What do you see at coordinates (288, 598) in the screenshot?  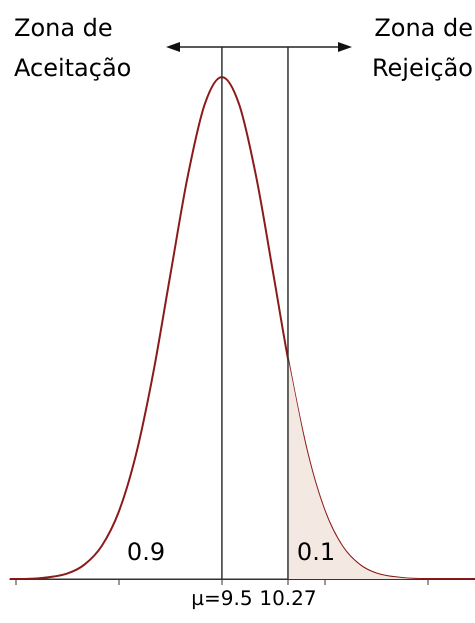 I see `x-tick-label: 10.27` at bounding box center [288, 598].